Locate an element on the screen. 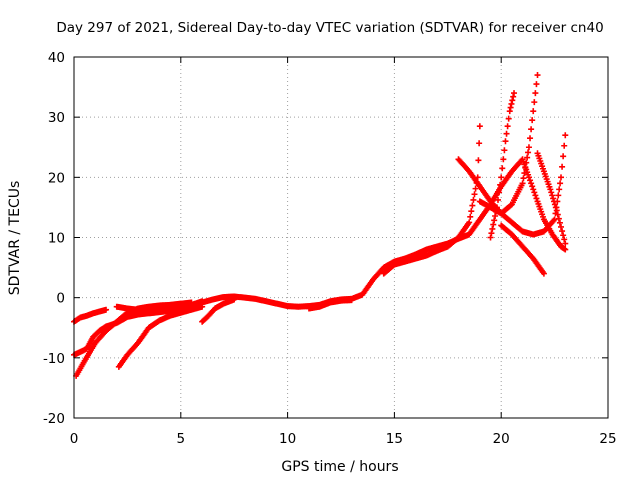 The width and height of the screenshot is (640, 480). x-tick-label: 20 is located at coordinates (501, 439).